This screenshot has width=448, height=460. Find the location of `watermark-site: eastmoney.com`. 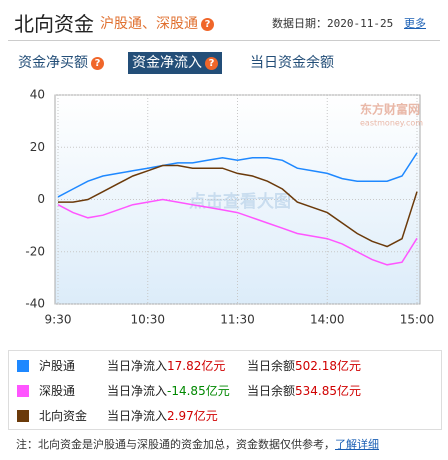

watermark-site: eastmoney.com is located at coordinates (391, 123).